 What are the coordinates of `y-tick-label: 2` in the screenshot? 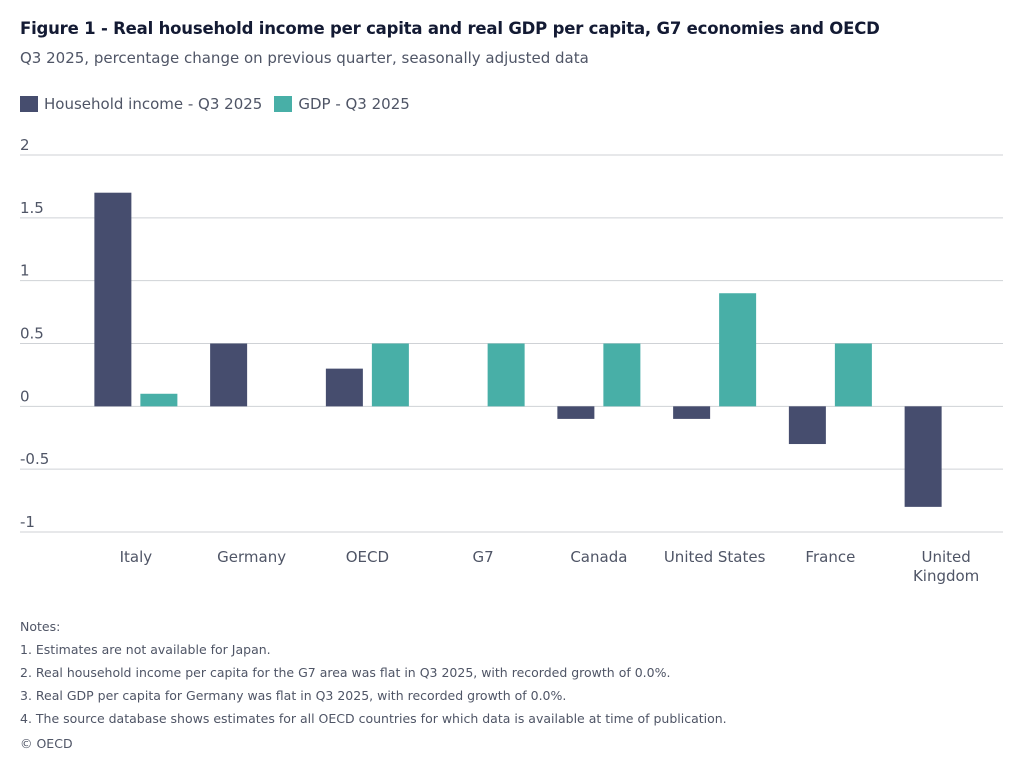 It's located at (25, 145).